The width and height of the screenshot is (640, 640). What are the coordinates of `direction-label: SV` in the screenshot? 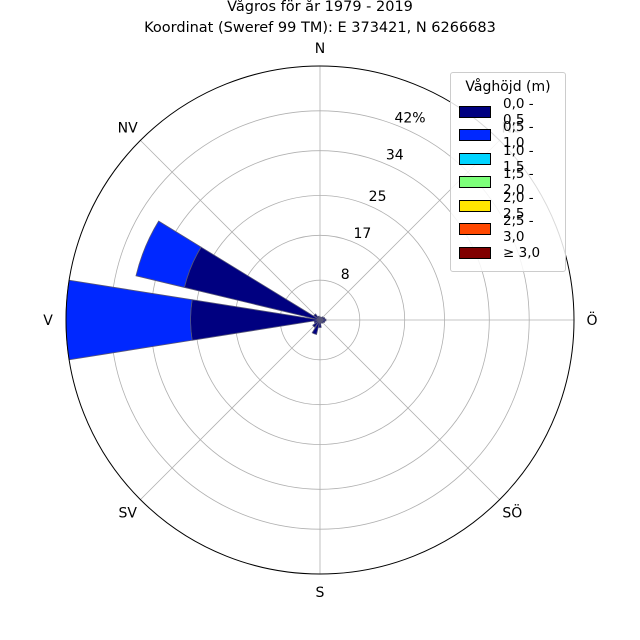 It's located at (127, 513).